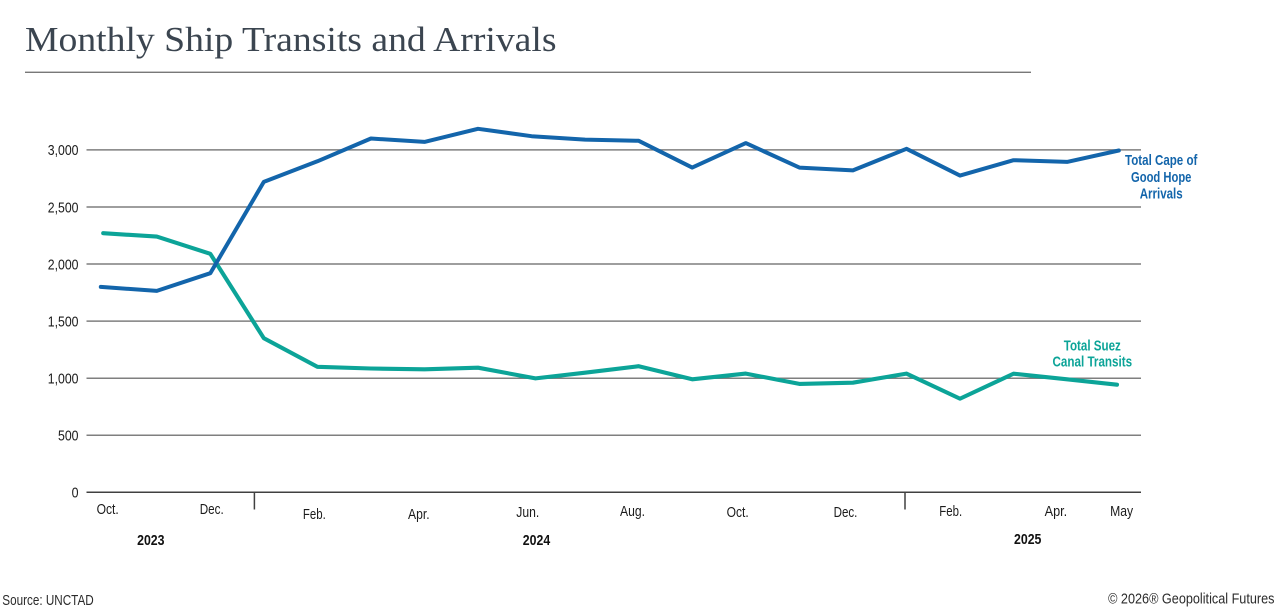  Describe the element at coordinates (291, 39) in the screenshot. I see `svg-text:Monthly Ship Transits and Arri: Monthly Ship Transits and Arrivals` at that location.